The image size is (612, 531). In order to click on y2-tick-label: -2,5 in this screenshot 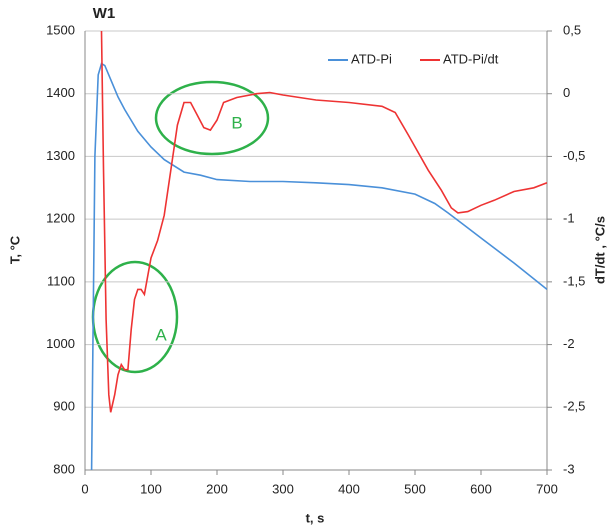, I will do `click(574, 406)`.